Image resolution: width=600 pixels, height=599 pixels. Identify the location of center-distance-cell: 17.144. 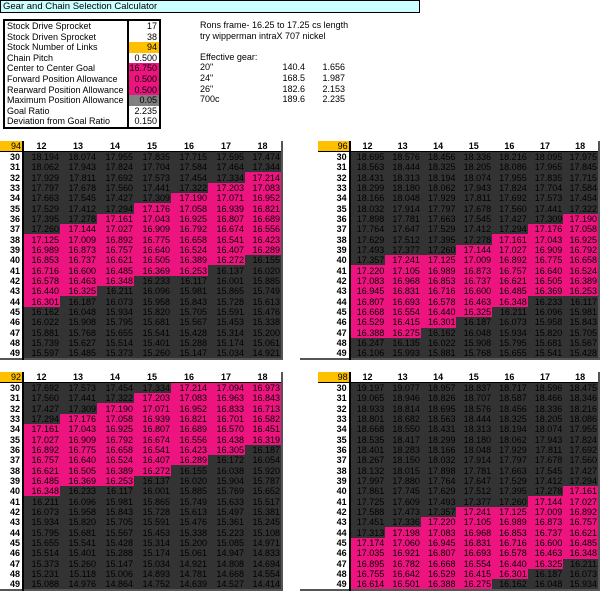
(474, 250).